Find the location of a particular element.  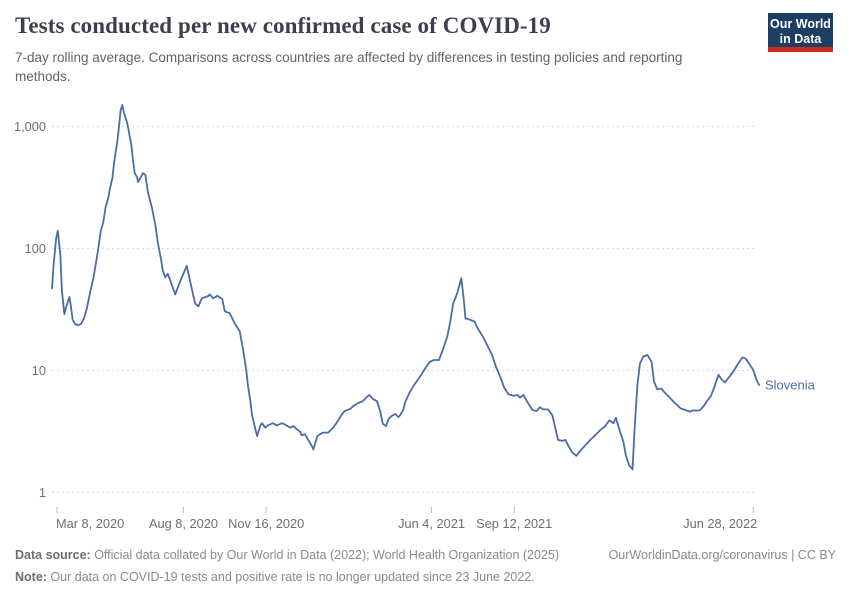

owid-logo: Our World in Data is located at coordinates (800, 32).